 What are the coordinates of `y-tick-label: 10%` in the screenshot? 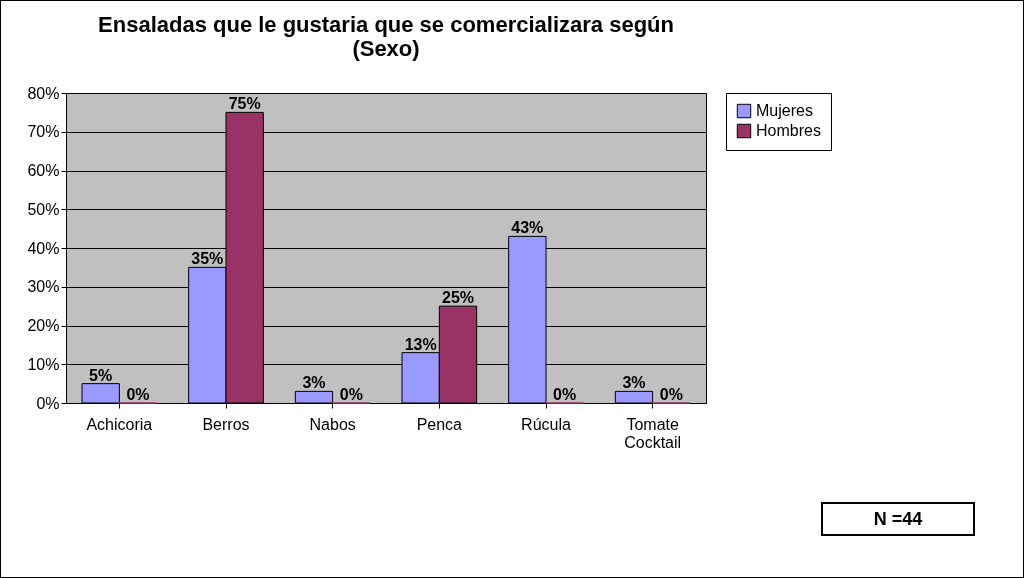 It's located at (43, 364).